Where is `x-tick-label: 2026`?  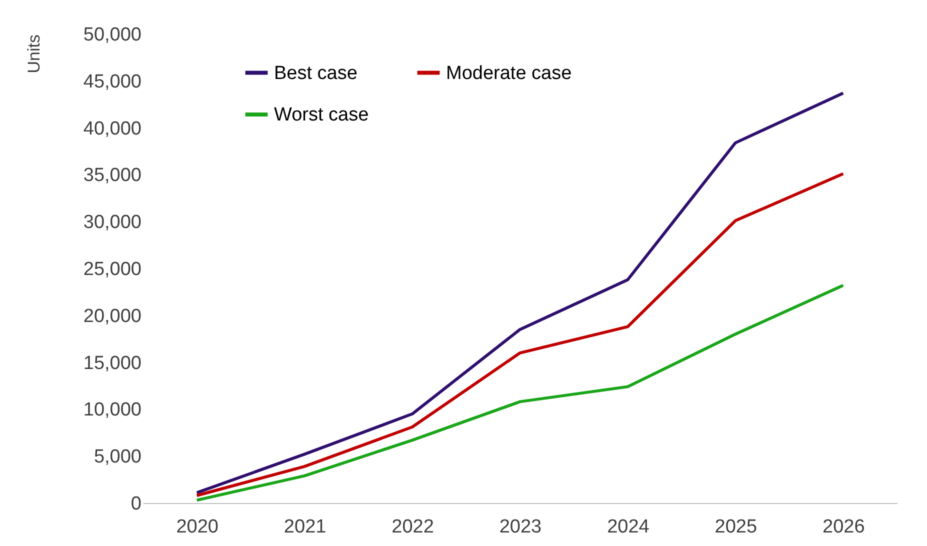
x-tick-label: 2026 is located at coordinates (843, 527).